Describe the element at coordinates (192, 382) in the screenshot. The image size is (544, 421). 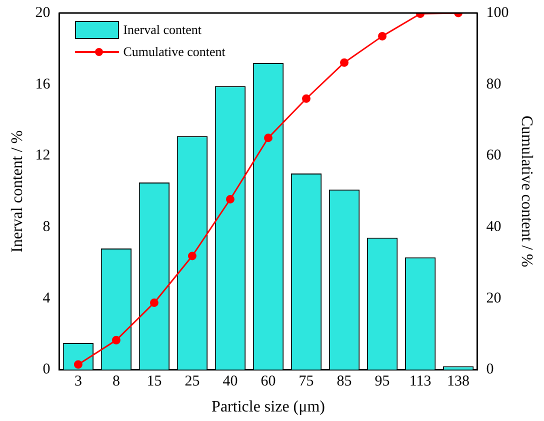
I see `x-tick-label: 25` at that location.